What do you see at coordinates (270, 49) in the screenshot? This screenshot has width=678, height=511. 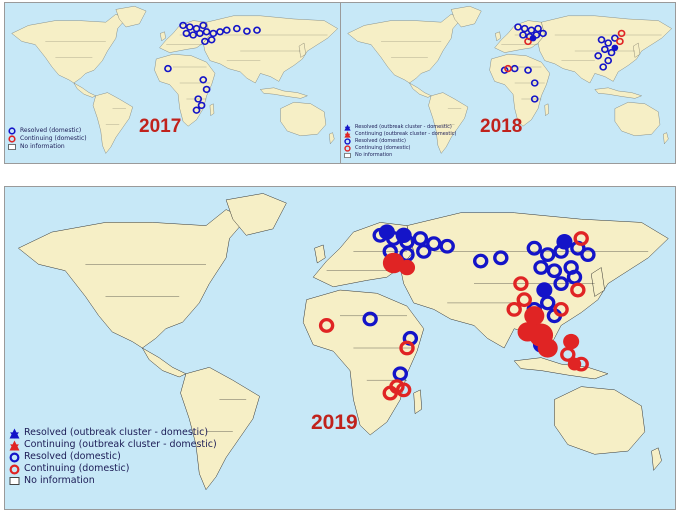 I see `asia` at bounding box center [270, 49].